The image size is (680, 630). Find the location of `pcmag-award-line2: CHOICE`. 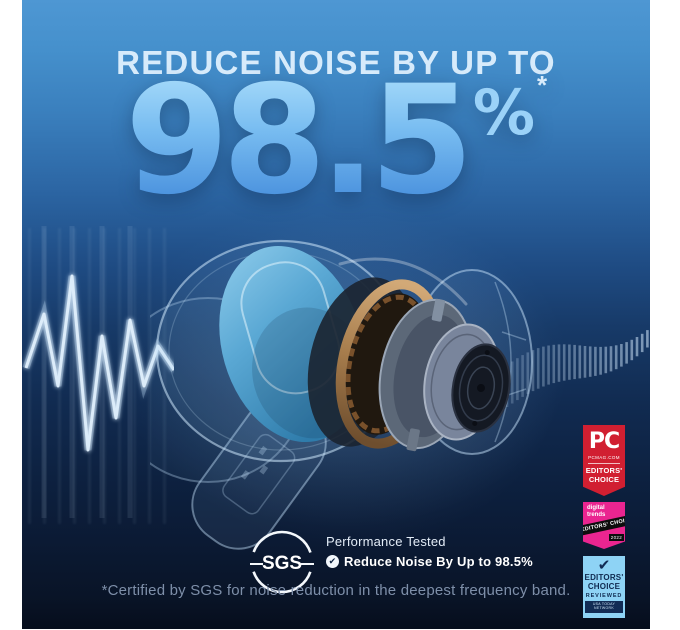

pcmag-award-line2: CHOICE is located at coordinates (604, 479).